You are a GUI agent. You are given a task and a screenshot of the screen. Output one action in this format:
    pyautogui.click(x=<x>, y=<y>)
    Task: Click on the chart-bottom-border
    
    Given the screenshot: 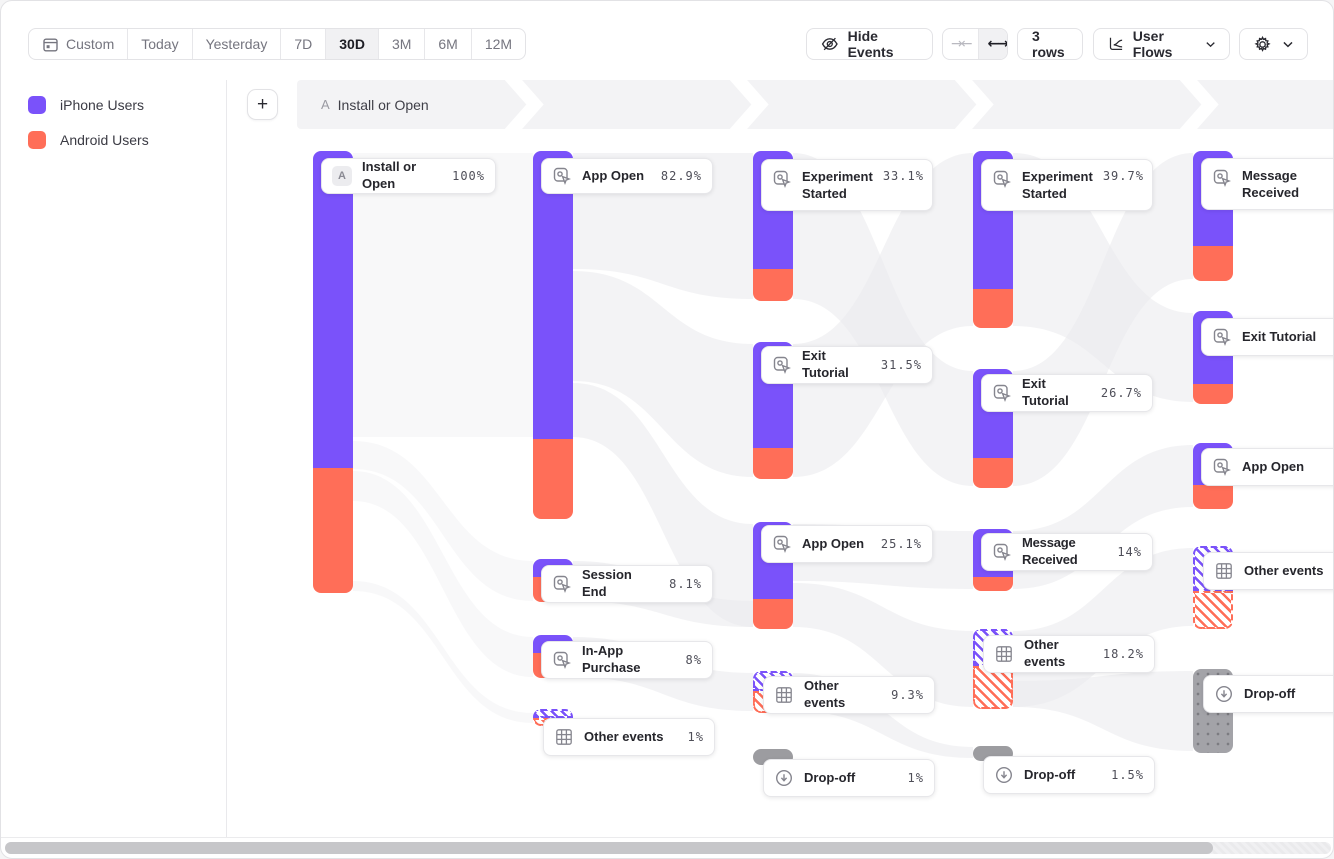 What is the action you would take?
    pyautogui.click(x=667, y=837)
    